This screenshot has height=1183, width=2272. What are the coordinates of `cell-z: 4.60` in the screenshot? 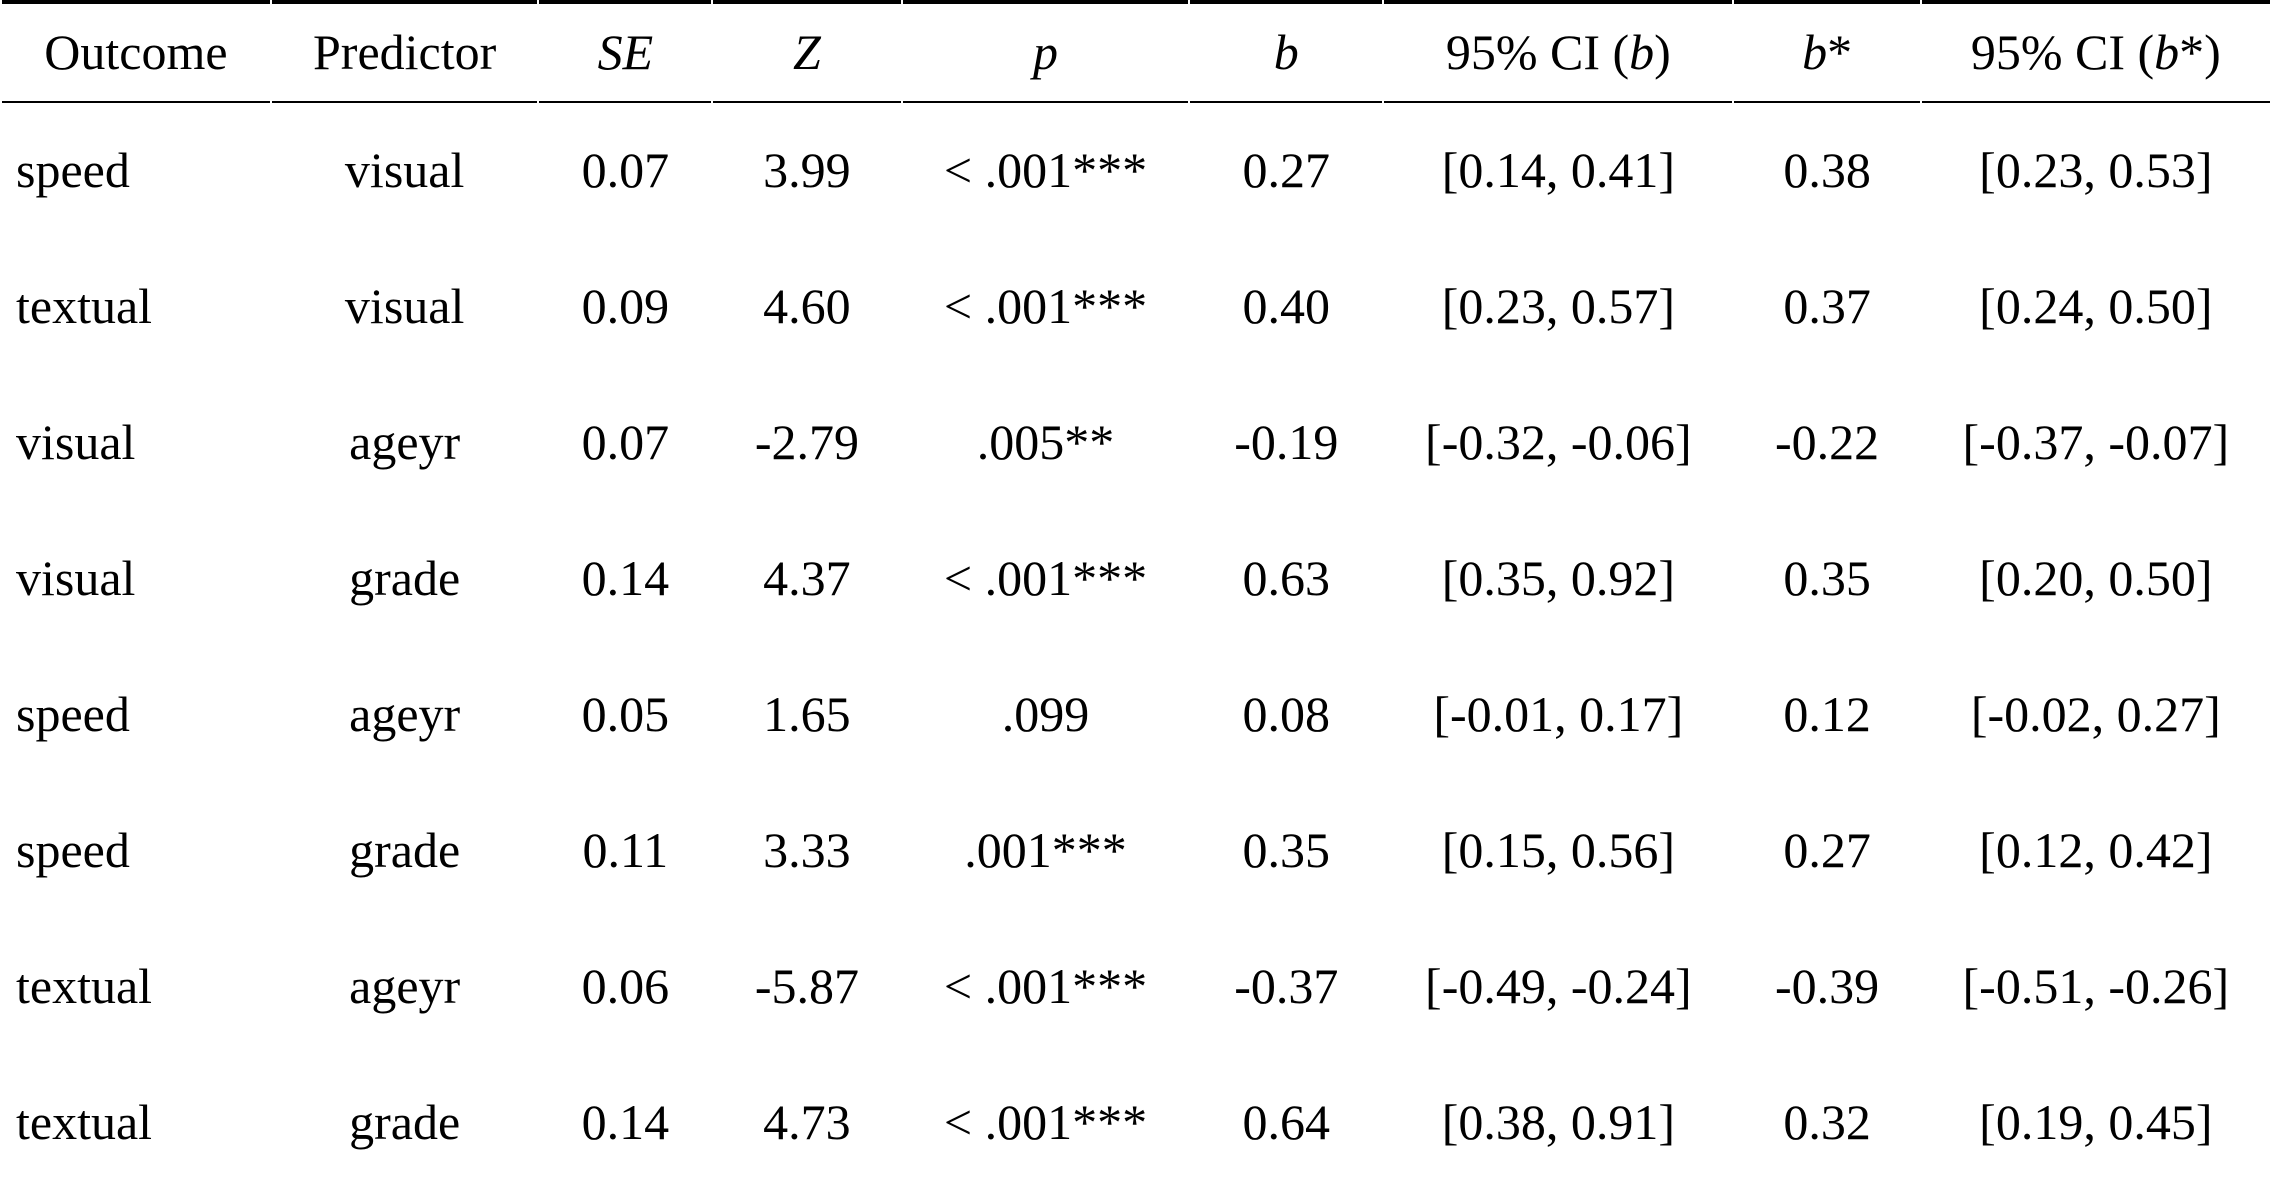 It's located at (807, 306).